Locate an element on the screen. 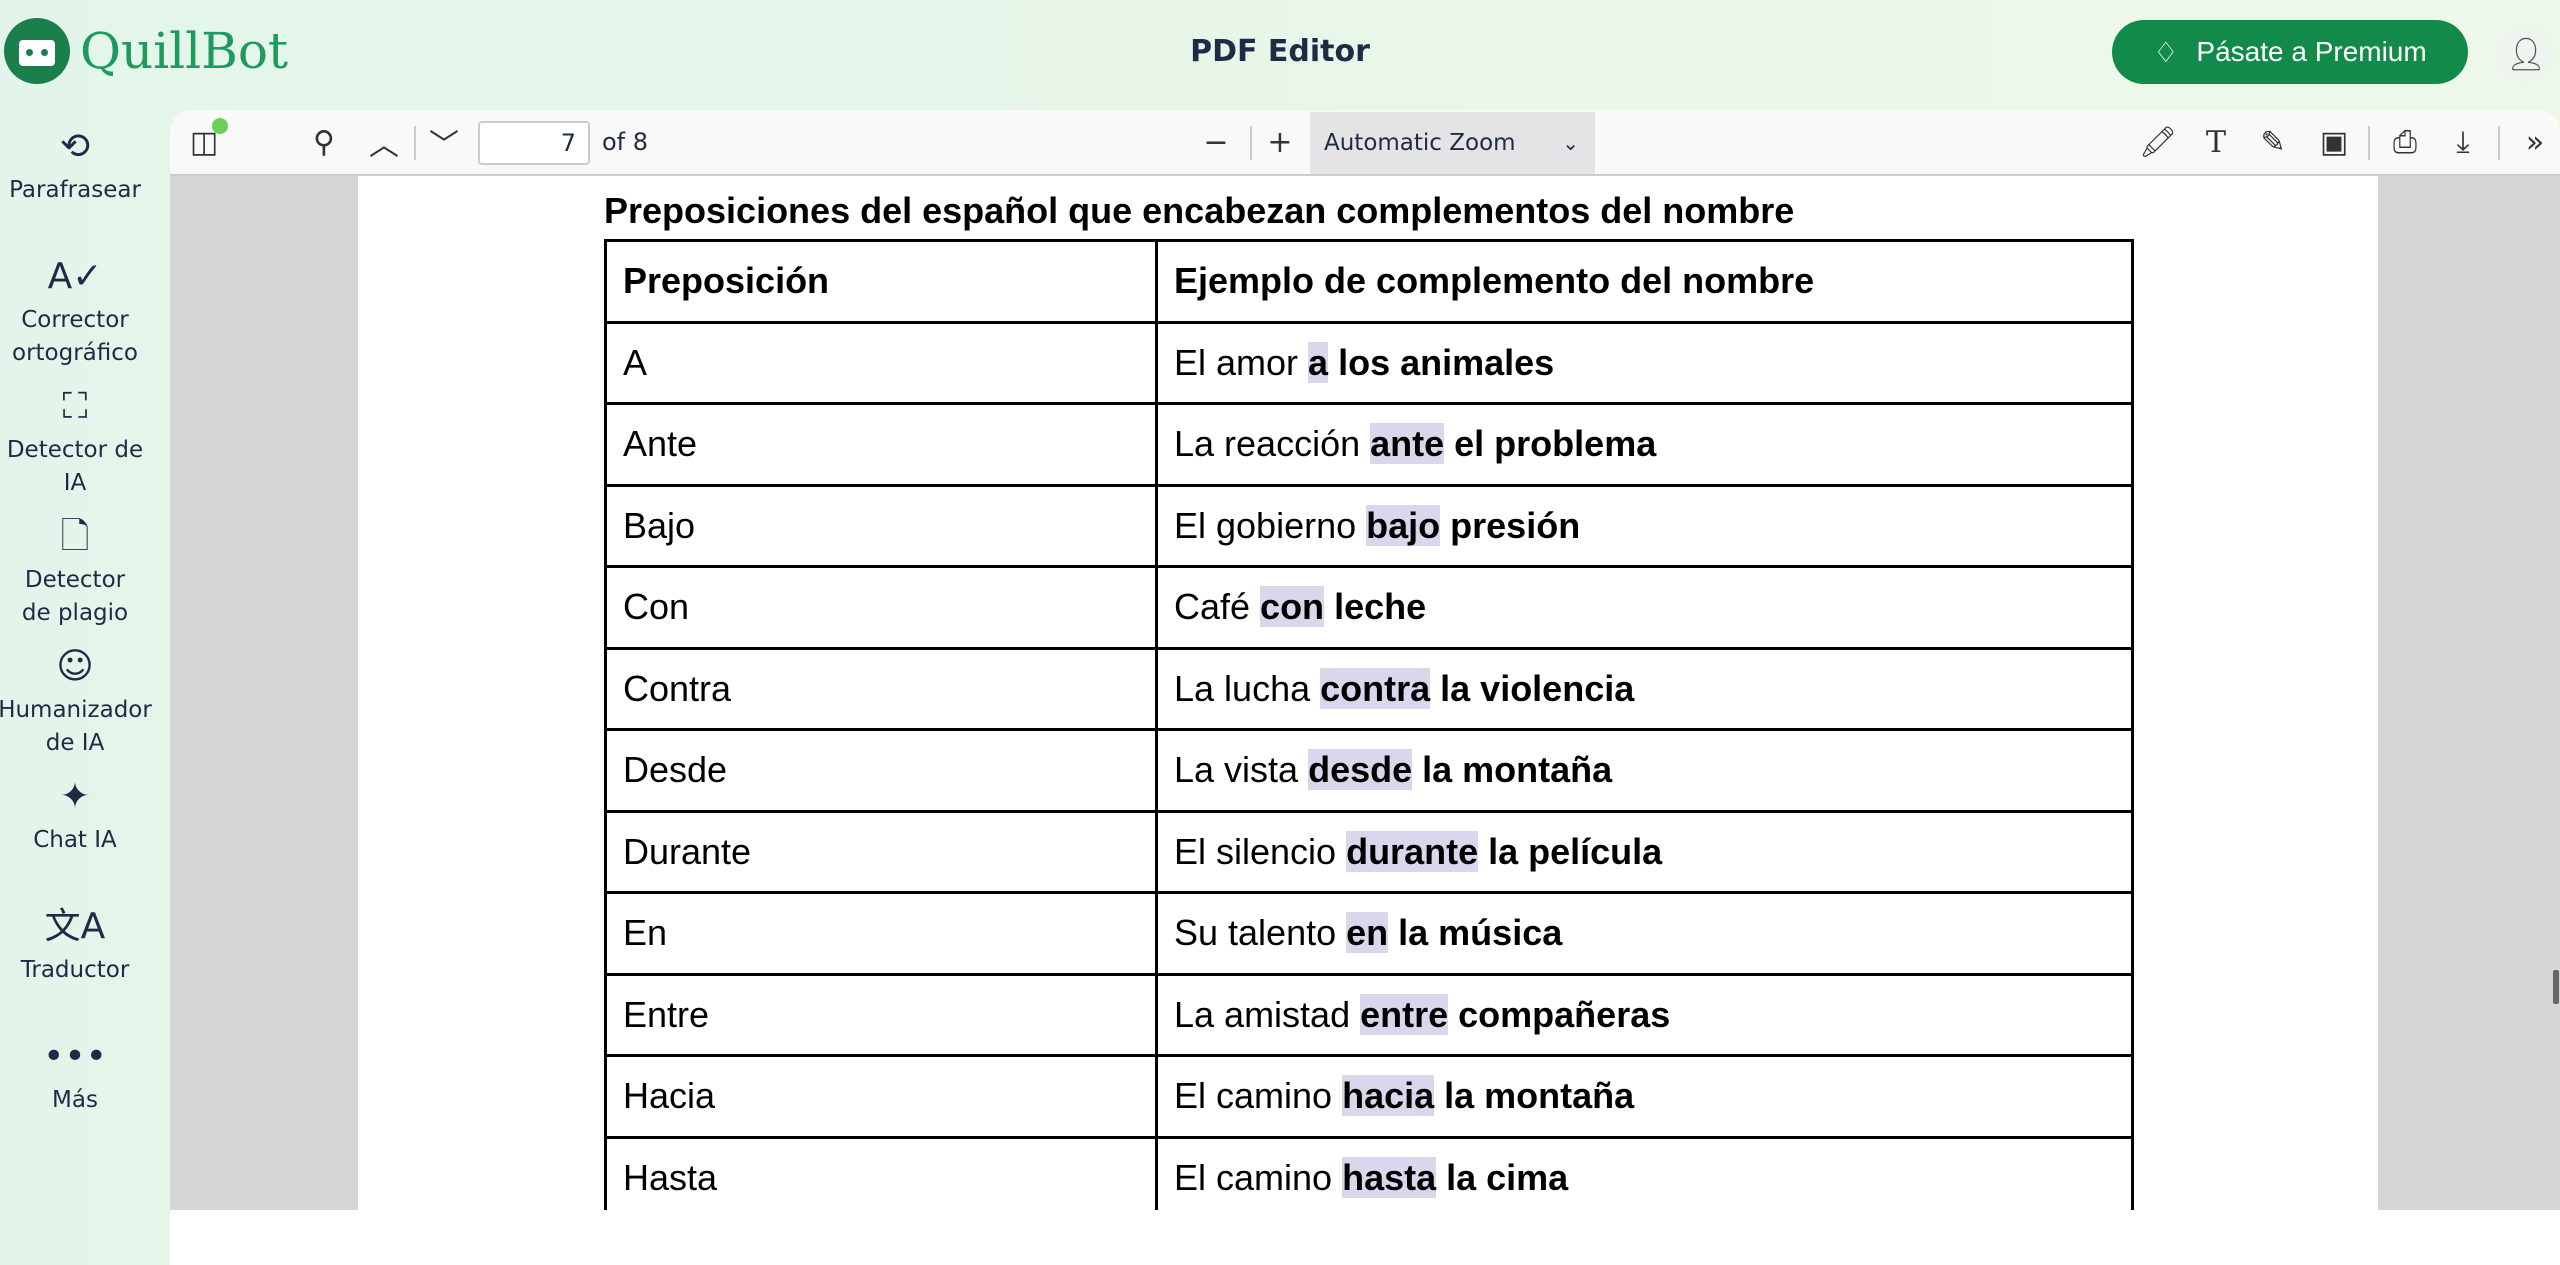  save-icon: ⤓ is located at coordinates (2463, 142).